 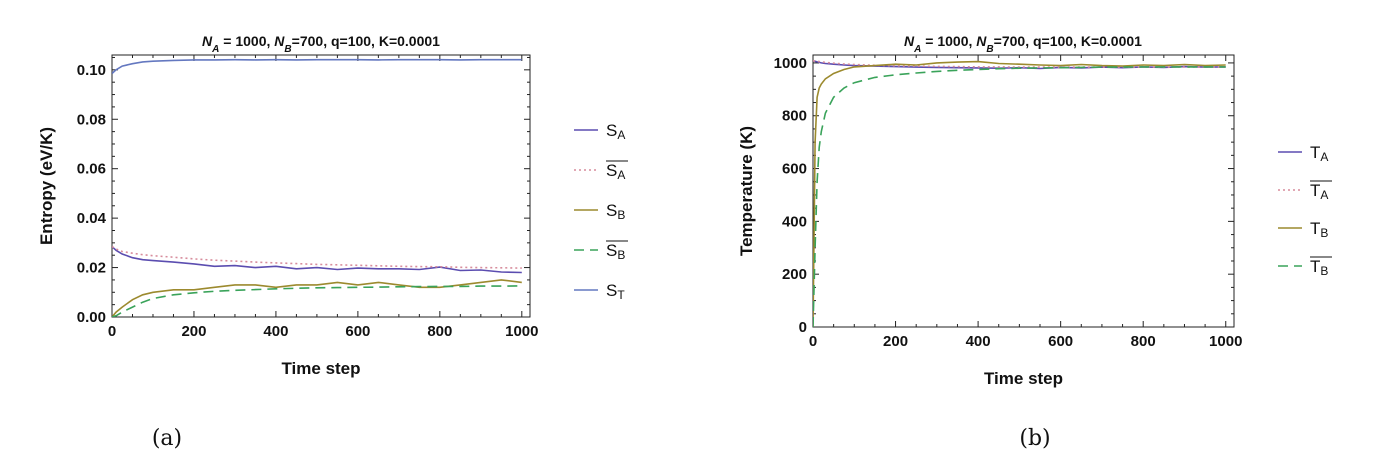 I want to click on y-tick-label: 0.02, so click(x=91, y=268).